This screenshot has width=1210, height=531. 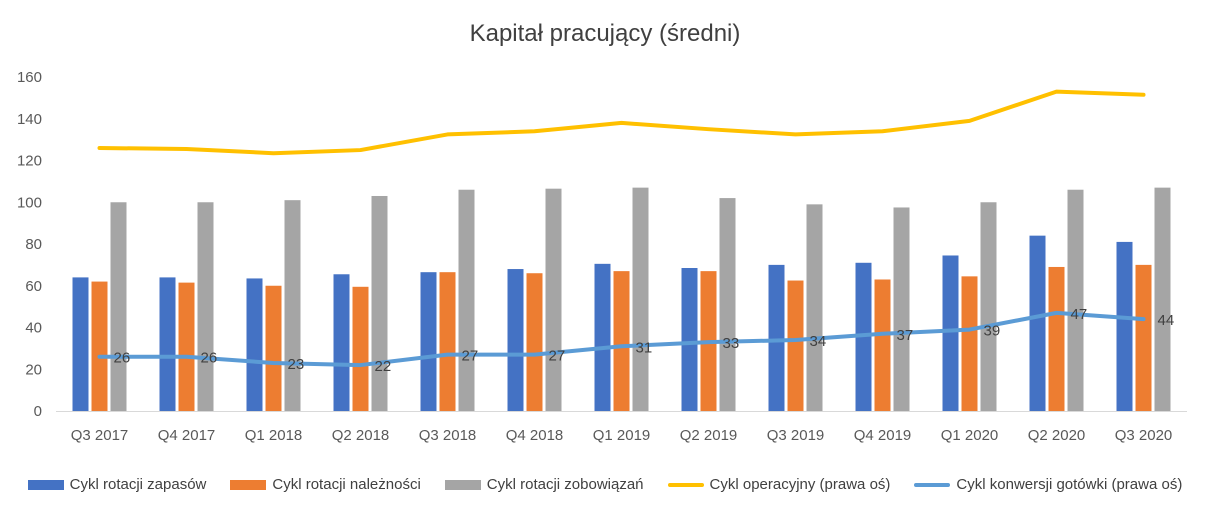 What do you see at coordinates (29, 77) in the screenshot?
I see `y-tick-label: 160` at bounding box center [29, 77].